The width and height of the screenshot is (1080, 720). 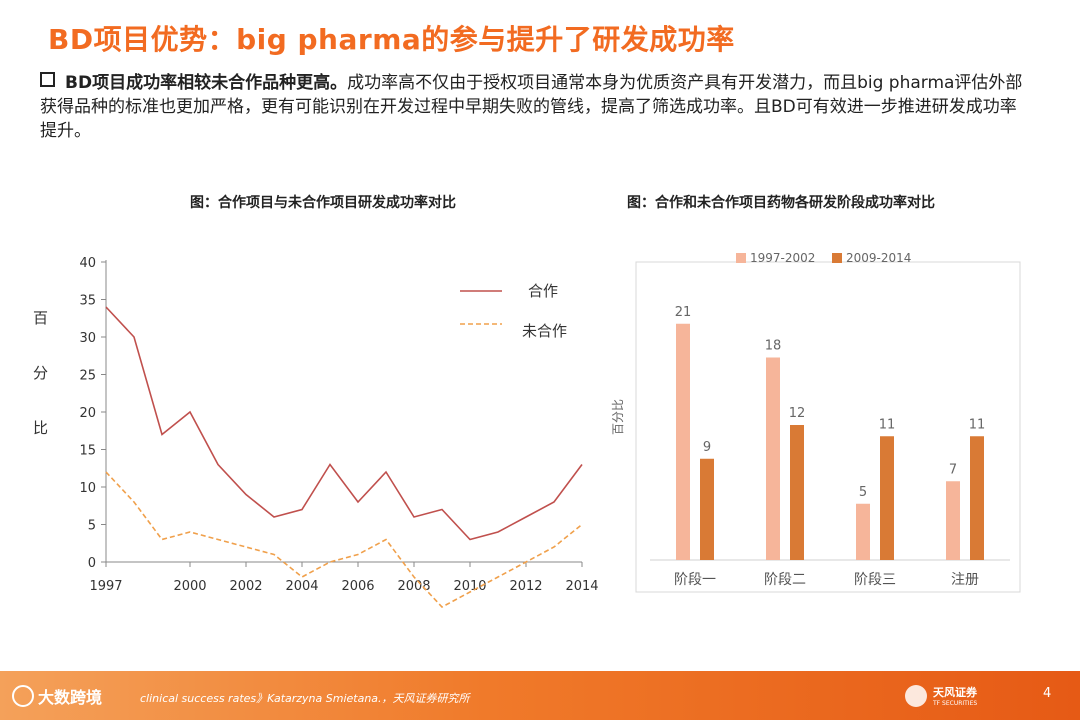 I want to click on bar-value-label: 5, so click(x=863, y=492).